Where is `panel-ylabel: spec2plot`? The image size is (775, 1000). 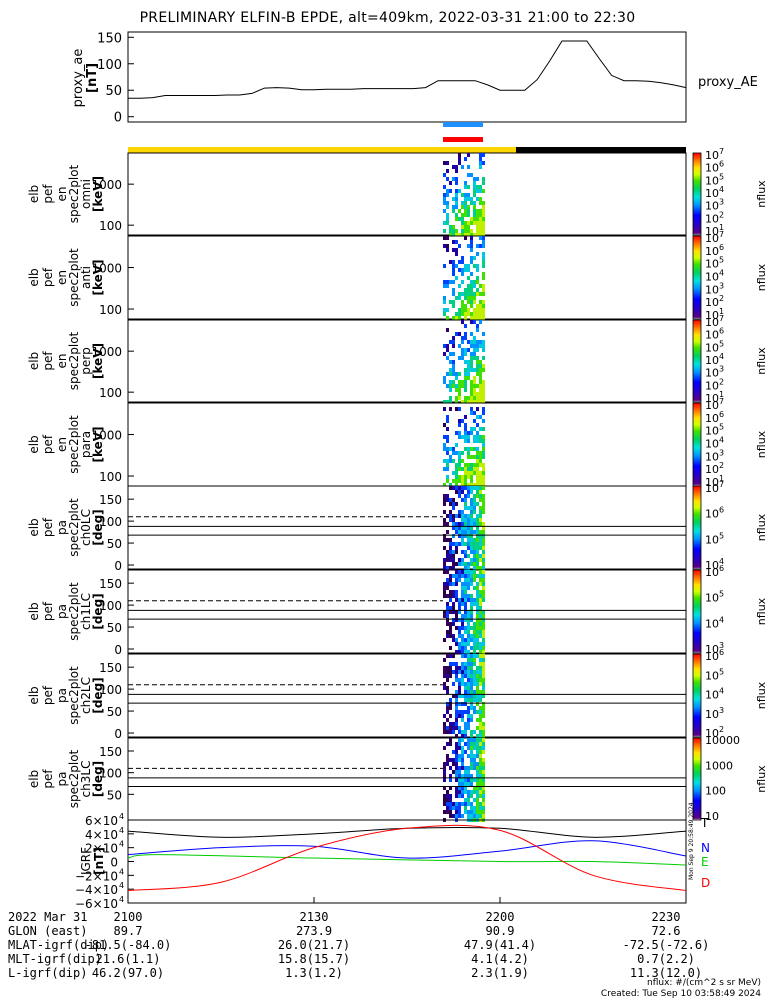 panel-ylabel: spec2plot is located at coordinates (74, 444).